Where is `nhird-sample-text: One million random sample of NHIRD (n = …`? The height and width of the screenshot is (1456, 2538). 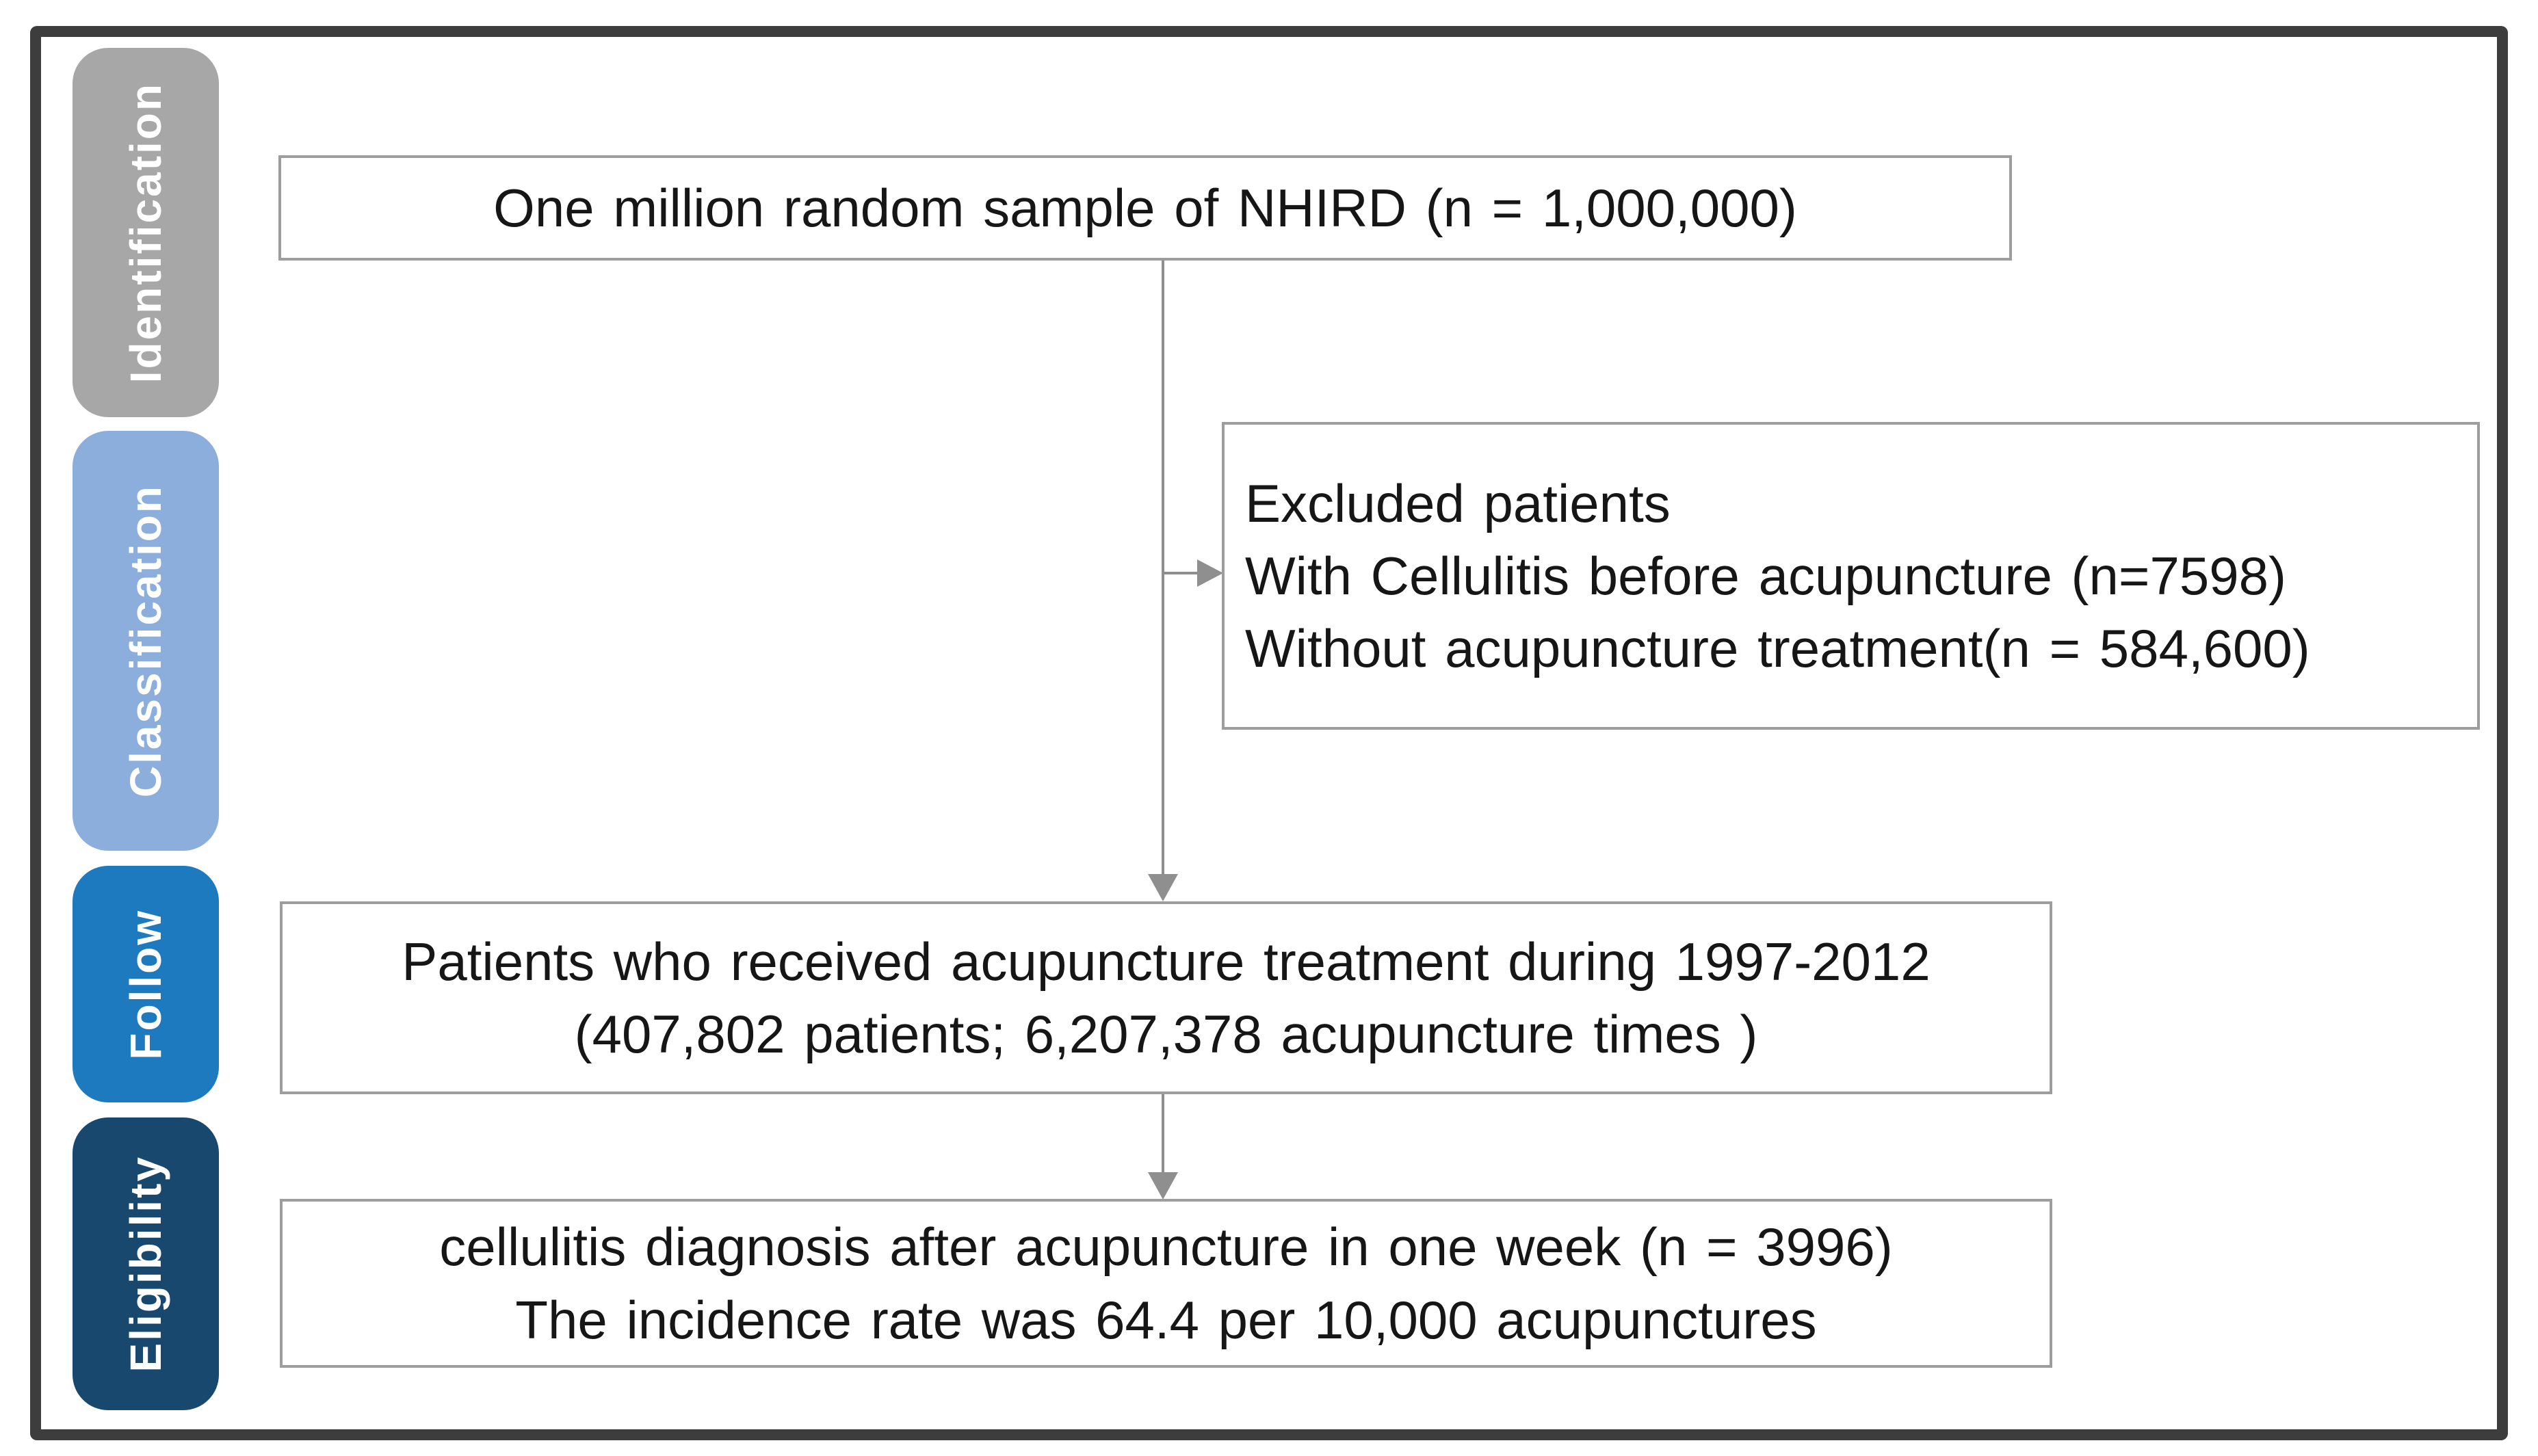
nhird-sample-text: One million random sample of NHIRD (n = … is located at coordinates (1145, 207).